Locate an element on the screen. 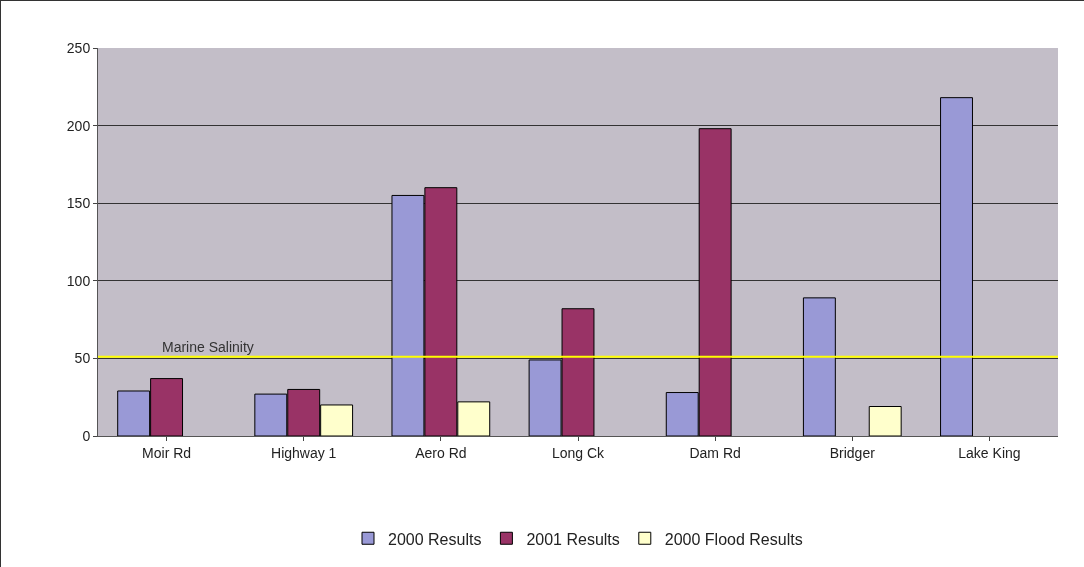 The height and width of the screenshot is (567, 1084). y-tick-label: 250 is located at coordinates (78, 47).